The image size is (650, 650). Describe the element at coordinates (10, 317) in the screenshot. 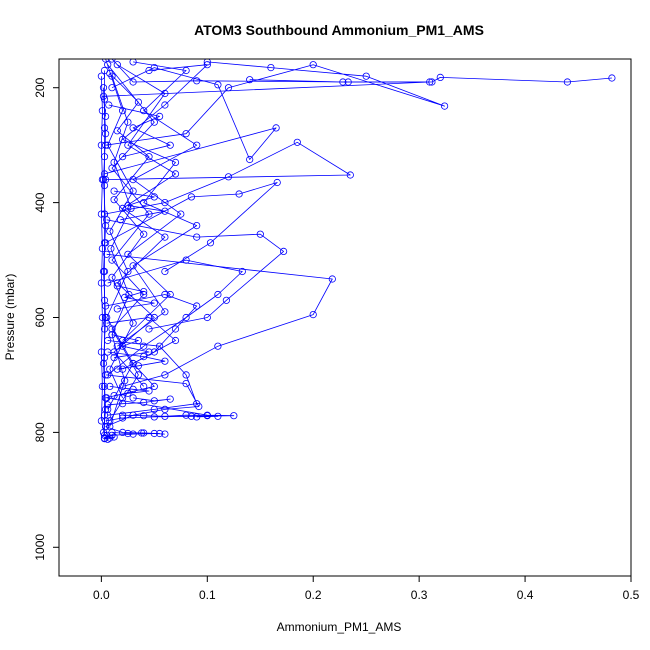

I see `y-axis-label: Pressure (mbar)` at that location.